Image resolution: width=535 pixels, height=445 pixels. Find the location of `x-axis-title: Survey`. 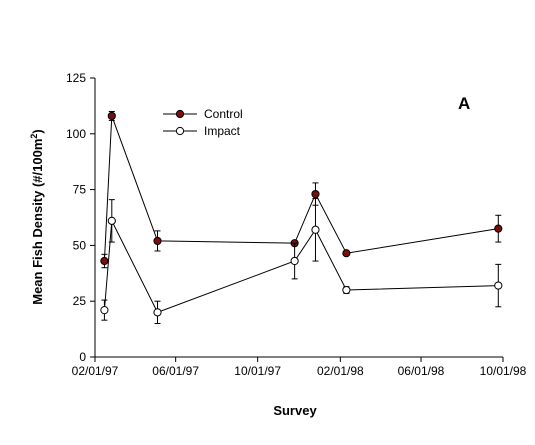

x-axis-title: Survey is located at coordinates (295, 410).